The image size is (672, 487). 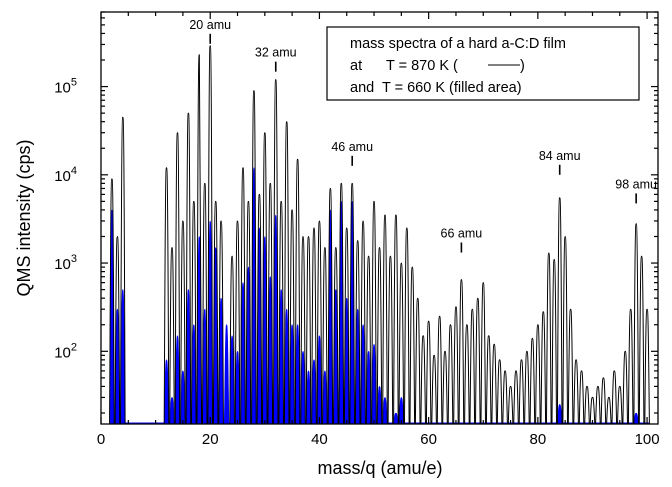 I want to click on y-tick-label: 10⁴, so click(x=65, y=175).